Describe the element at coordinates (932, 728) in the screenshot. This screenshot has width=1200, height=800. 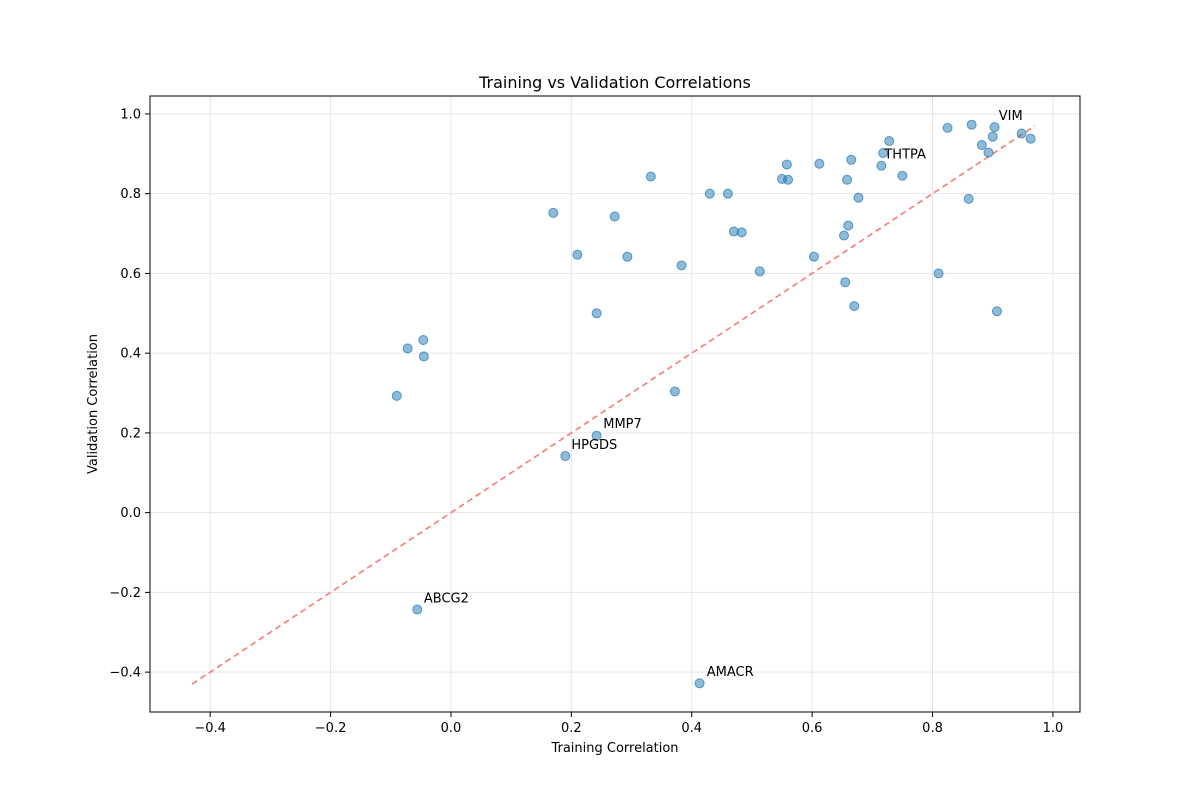
I see `x-tick-label: 0.8` at that location.